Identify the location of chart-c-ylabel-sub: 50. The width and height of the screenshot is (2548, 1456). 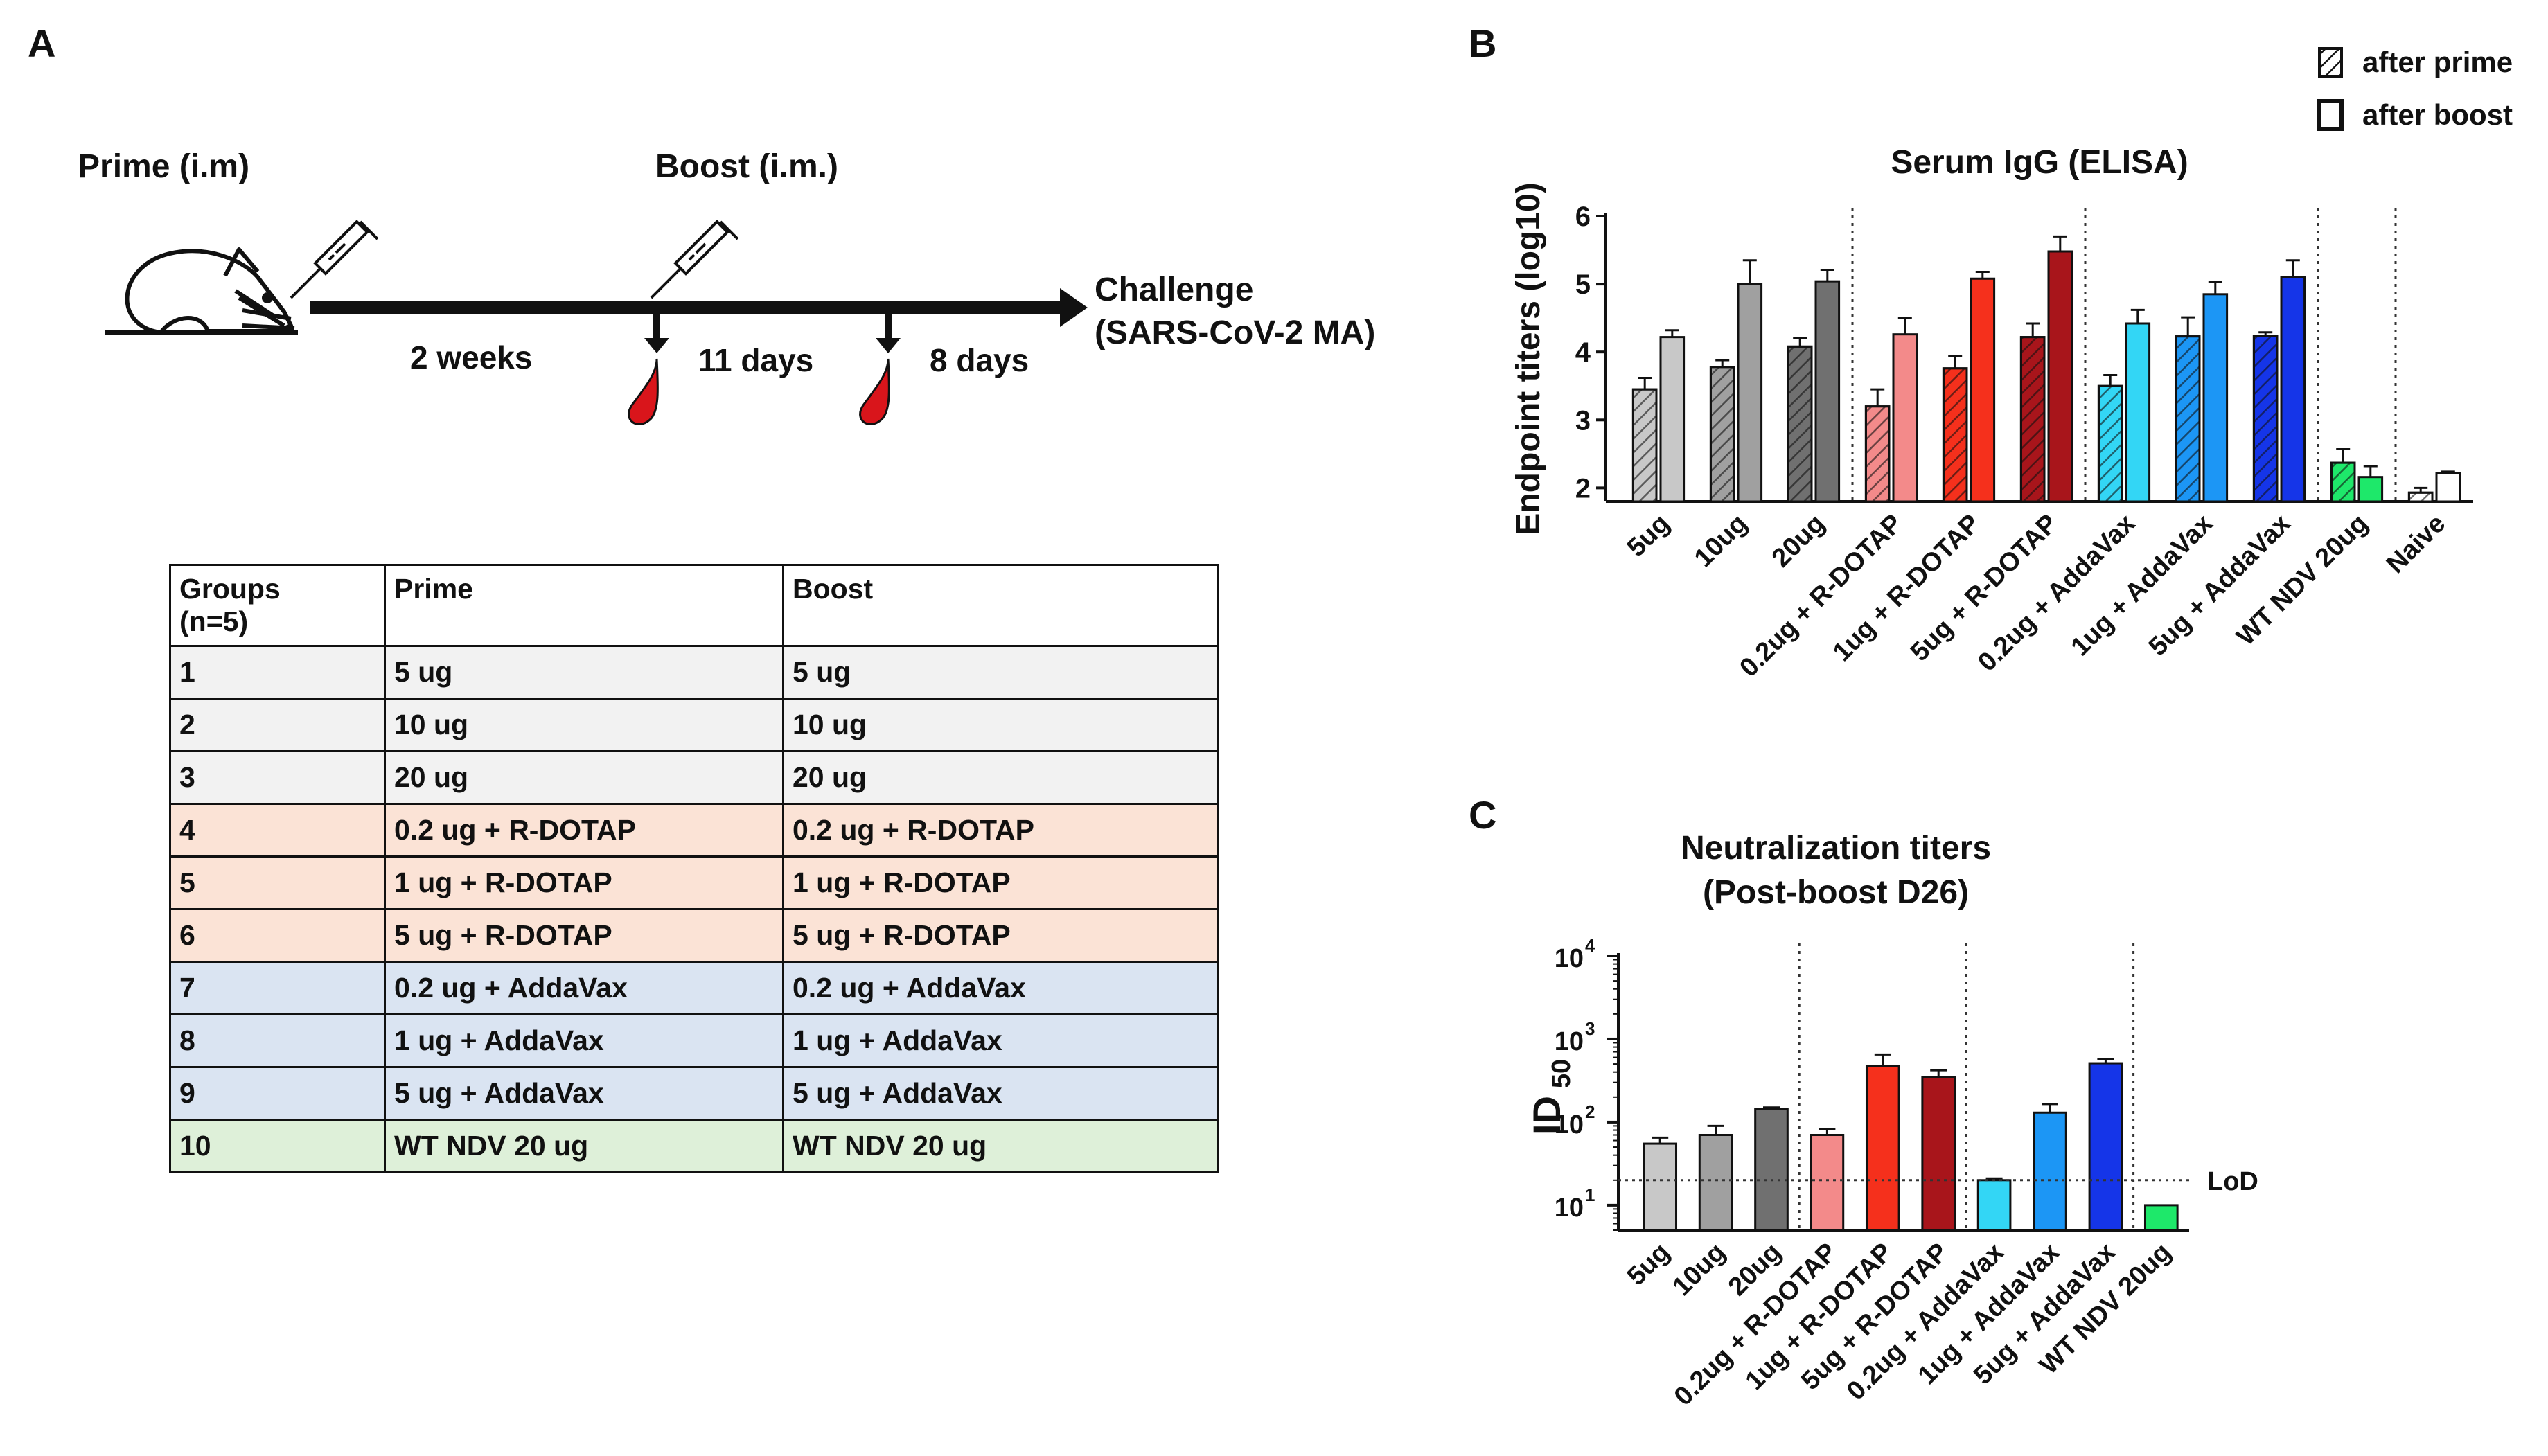
(1562, 1073).